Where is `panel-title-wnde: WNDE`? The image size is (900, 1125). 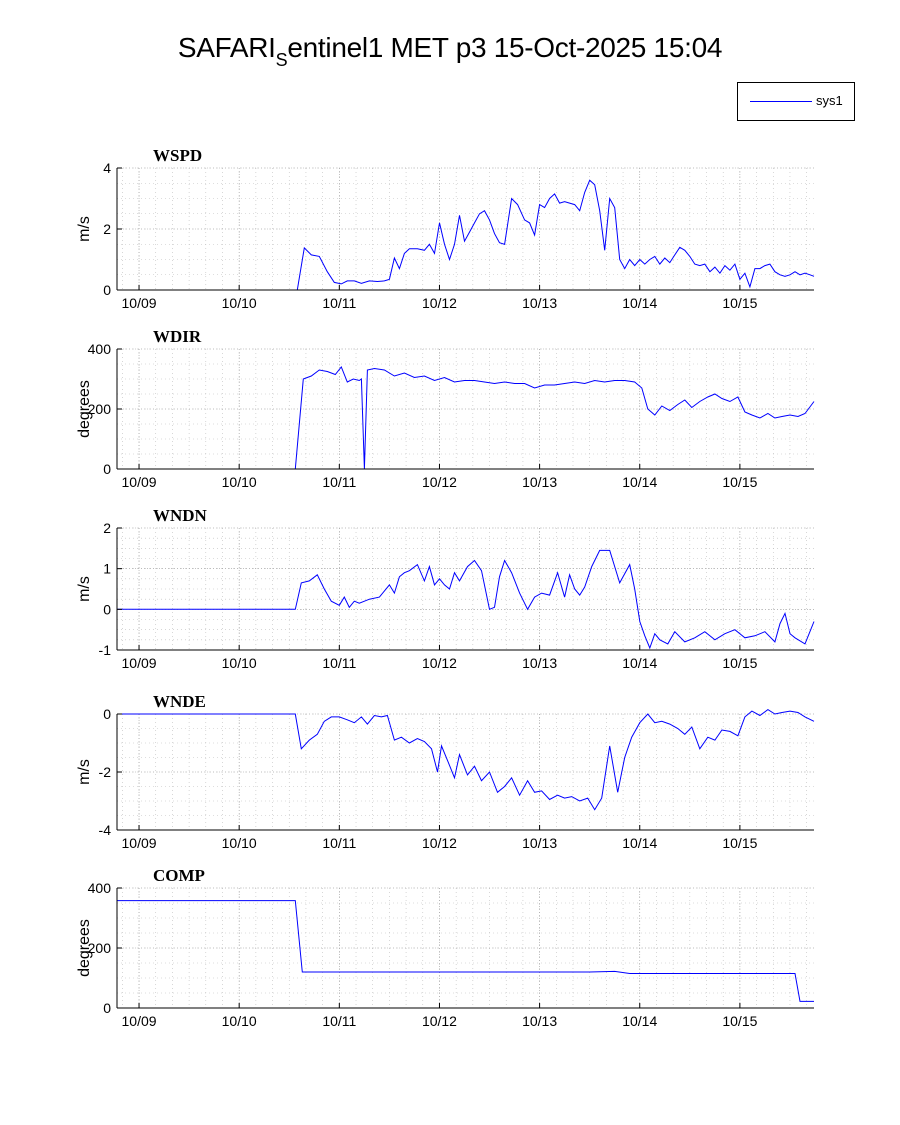 panel-title-wnde: WNDE is located at coordinates (179, 701).